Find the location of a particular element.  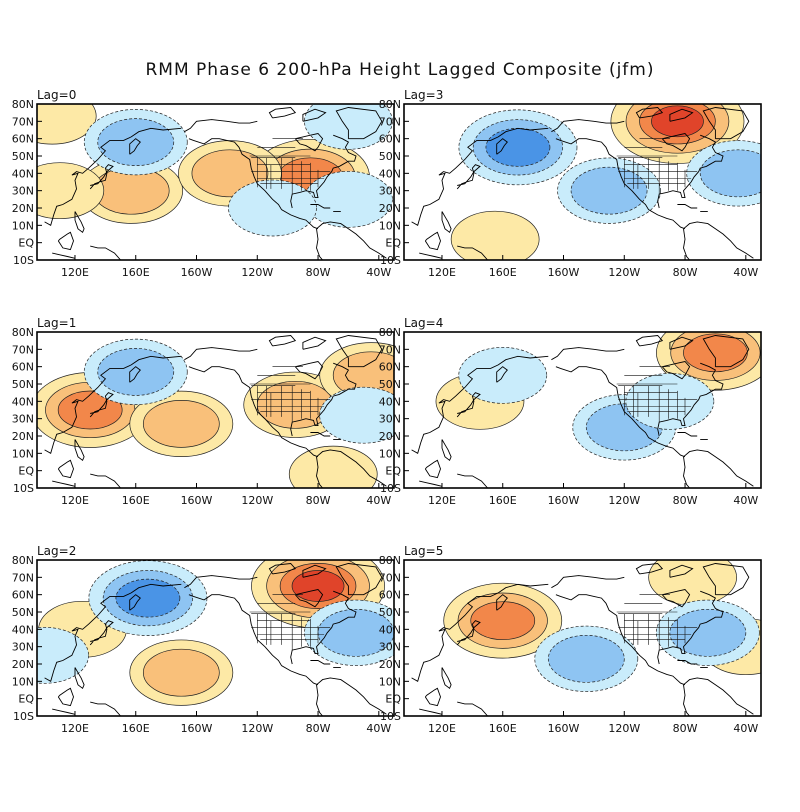

lat-tick-label: 30N is located at coordinates (390, 191).